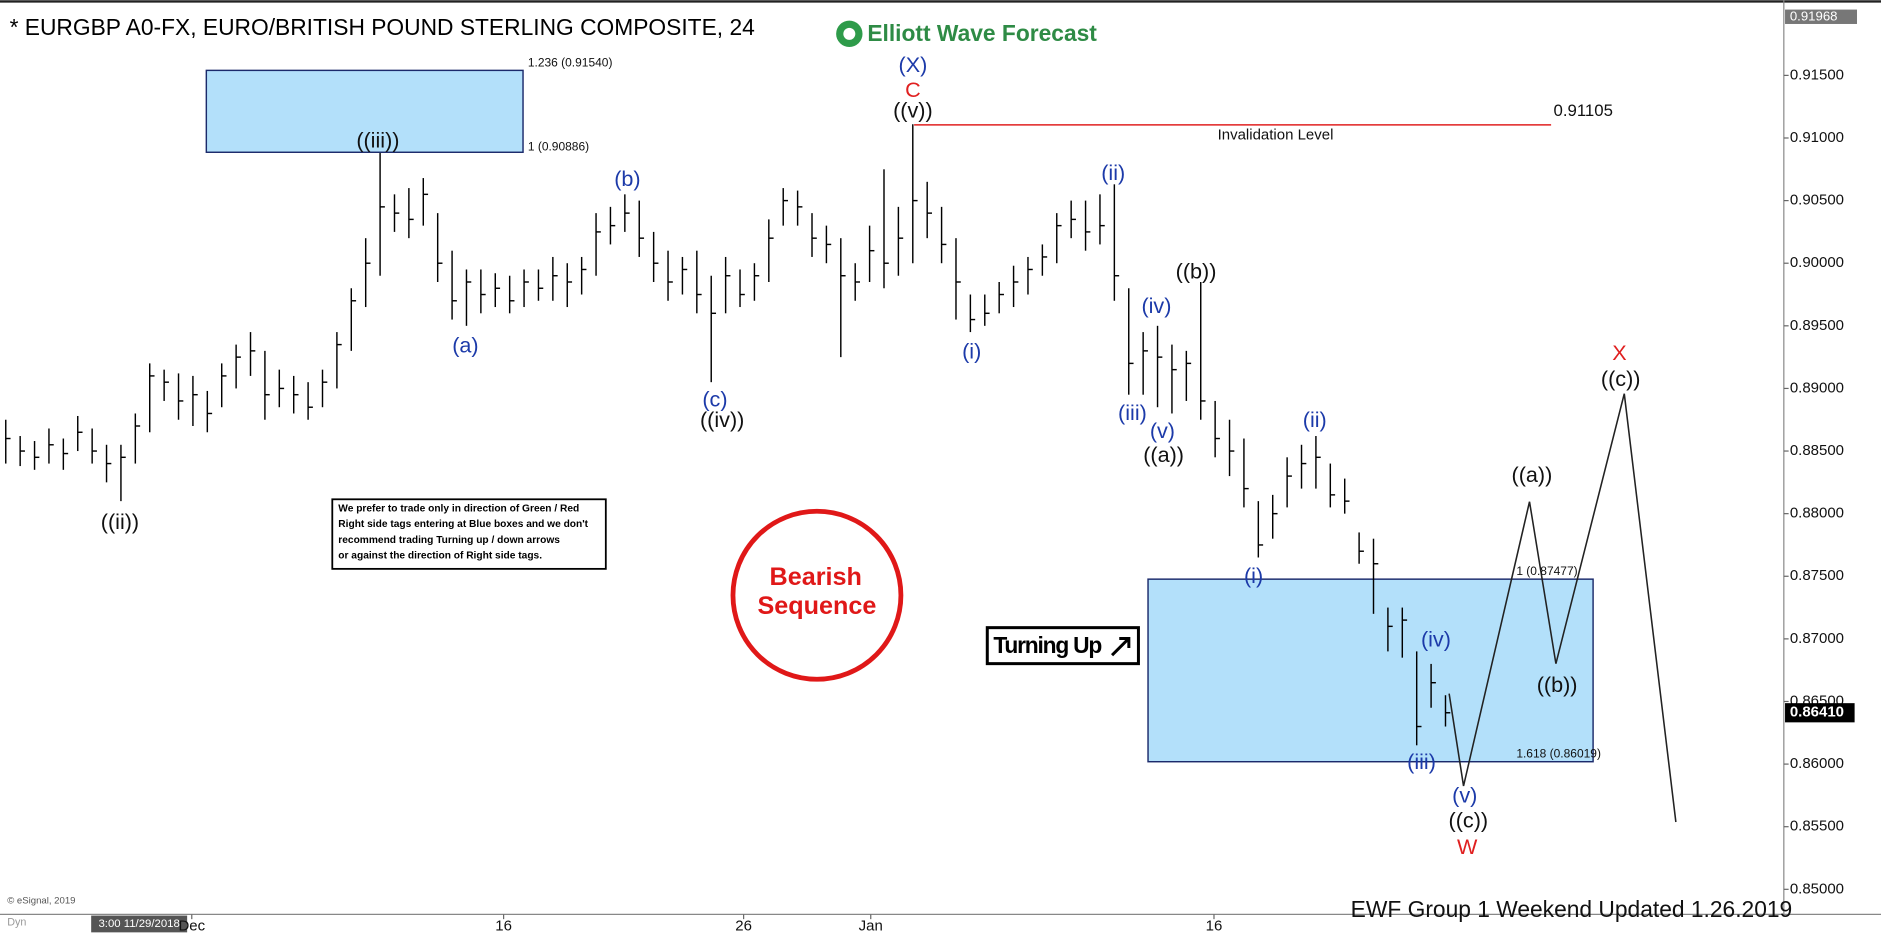 Image resolution: width=1881 pixels, height=941 pixels. What do you see at coordinates (1817, 137) in the screenshot?
I see `y-tick-label: 0.91000` at bounding box center [1817, 137].